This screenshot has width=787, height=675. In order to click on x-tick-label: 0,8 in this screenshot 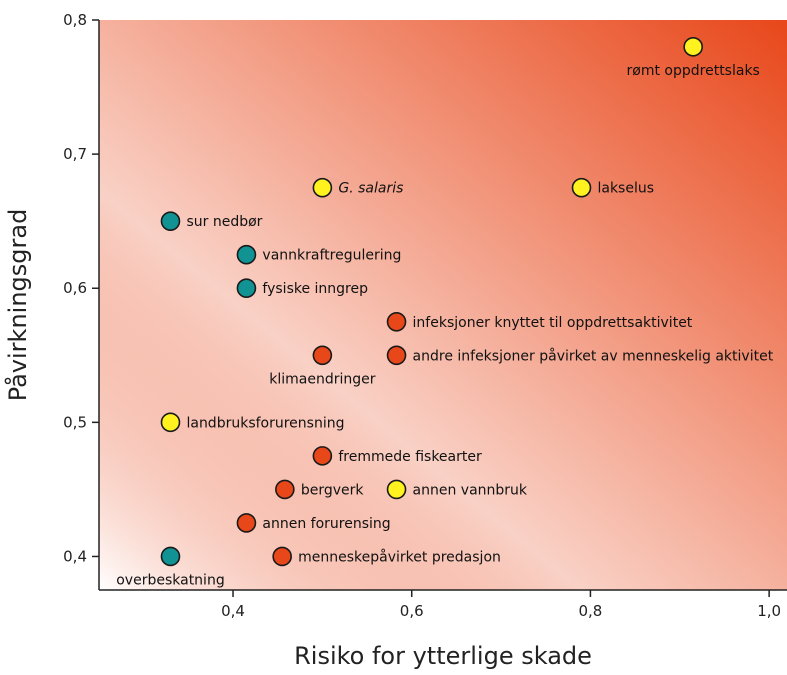, I will do `click(590, 611)`.